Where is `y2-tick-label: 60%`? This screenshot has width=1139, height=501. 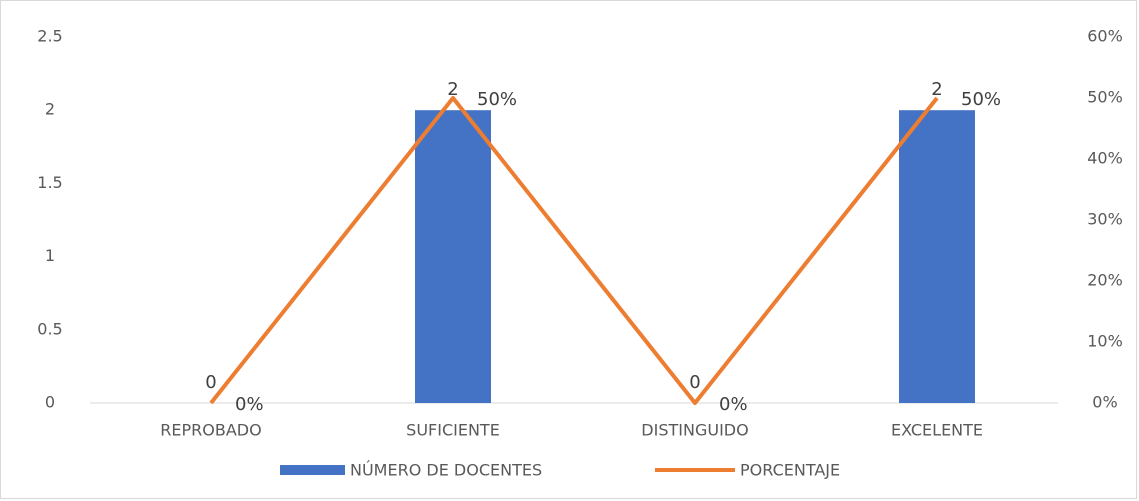
y2-tick-label: 60% is located at coordinates (1105, 36).